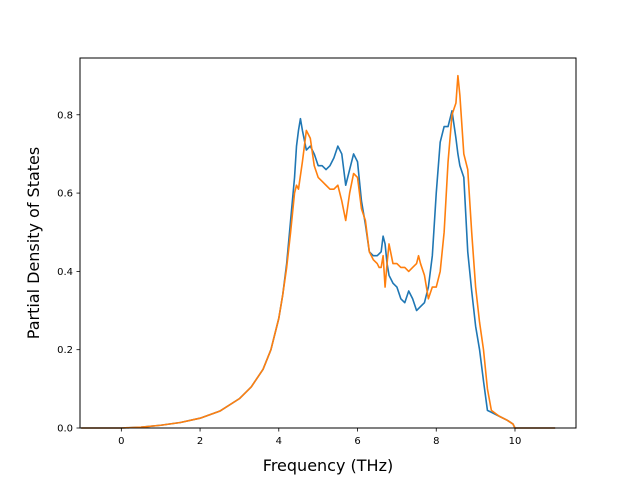 The height and width of the screenshot is (480, 640). Describe the element at coordinates (65, 272) in the screenshot. I see `y-tick-label: 0.4` at that location.